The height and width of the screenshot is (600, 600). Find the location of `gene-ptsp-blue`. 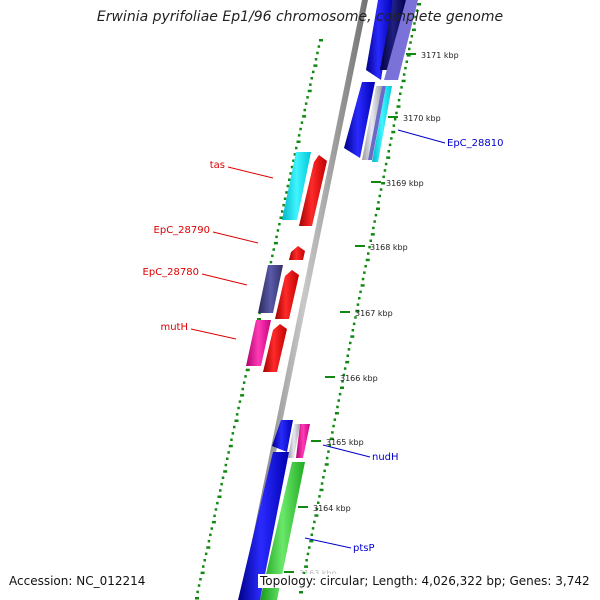

gene-ptsp-blue is located at coordinates (263, 526).